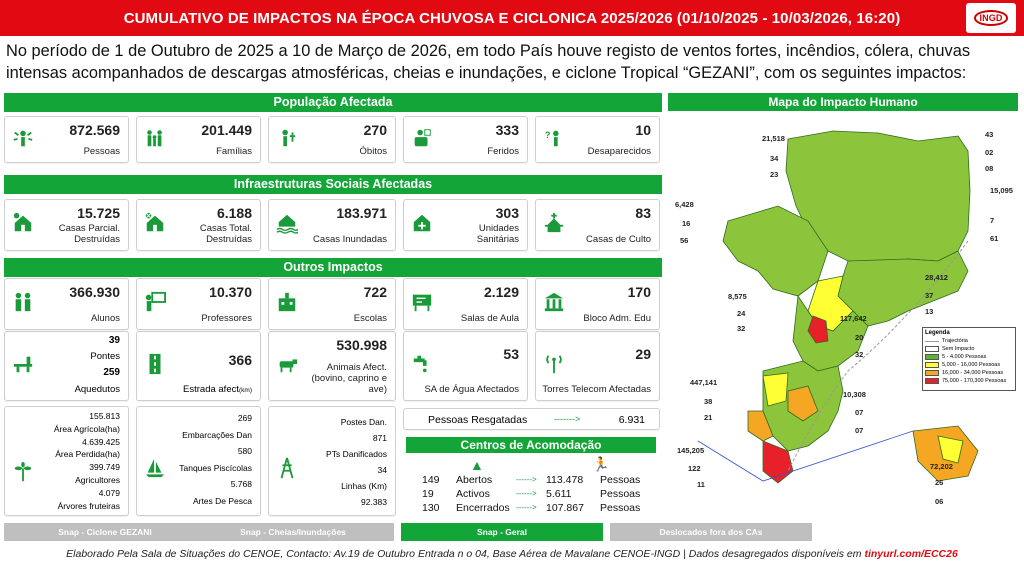 The height and width of the screenshot is (573, 1024). Describe the element at coordinates (507, 130) in the screenshot. I see `populacao-value: 333` at that location.